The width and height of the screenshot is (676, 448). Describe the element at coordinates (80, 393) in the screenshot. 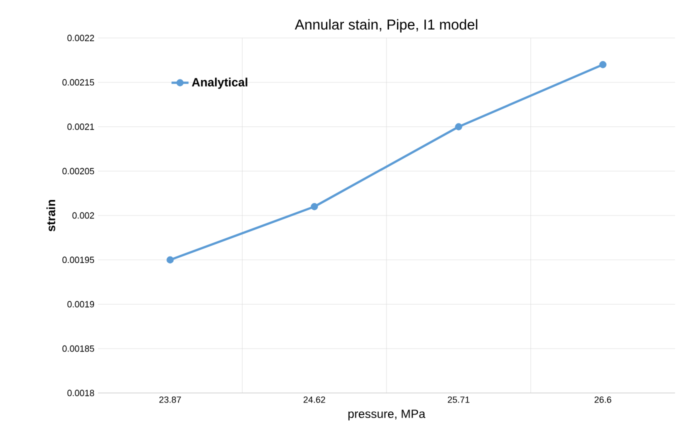

I see `y-tick-label: 0.0018` at that location.